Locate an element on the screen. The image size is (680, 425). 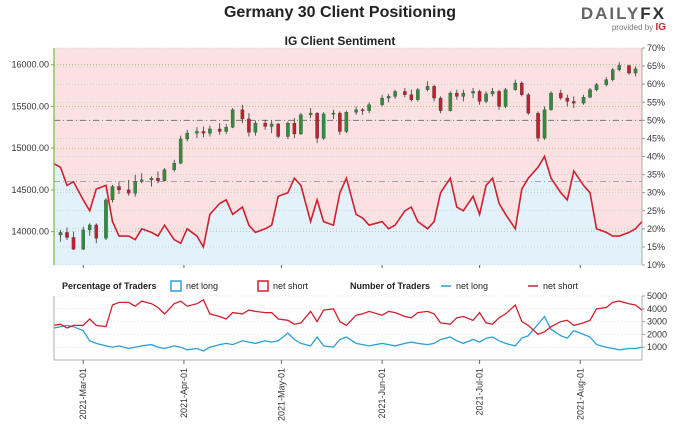
right-tick-label: 20% is located at coordinates (656, 229).